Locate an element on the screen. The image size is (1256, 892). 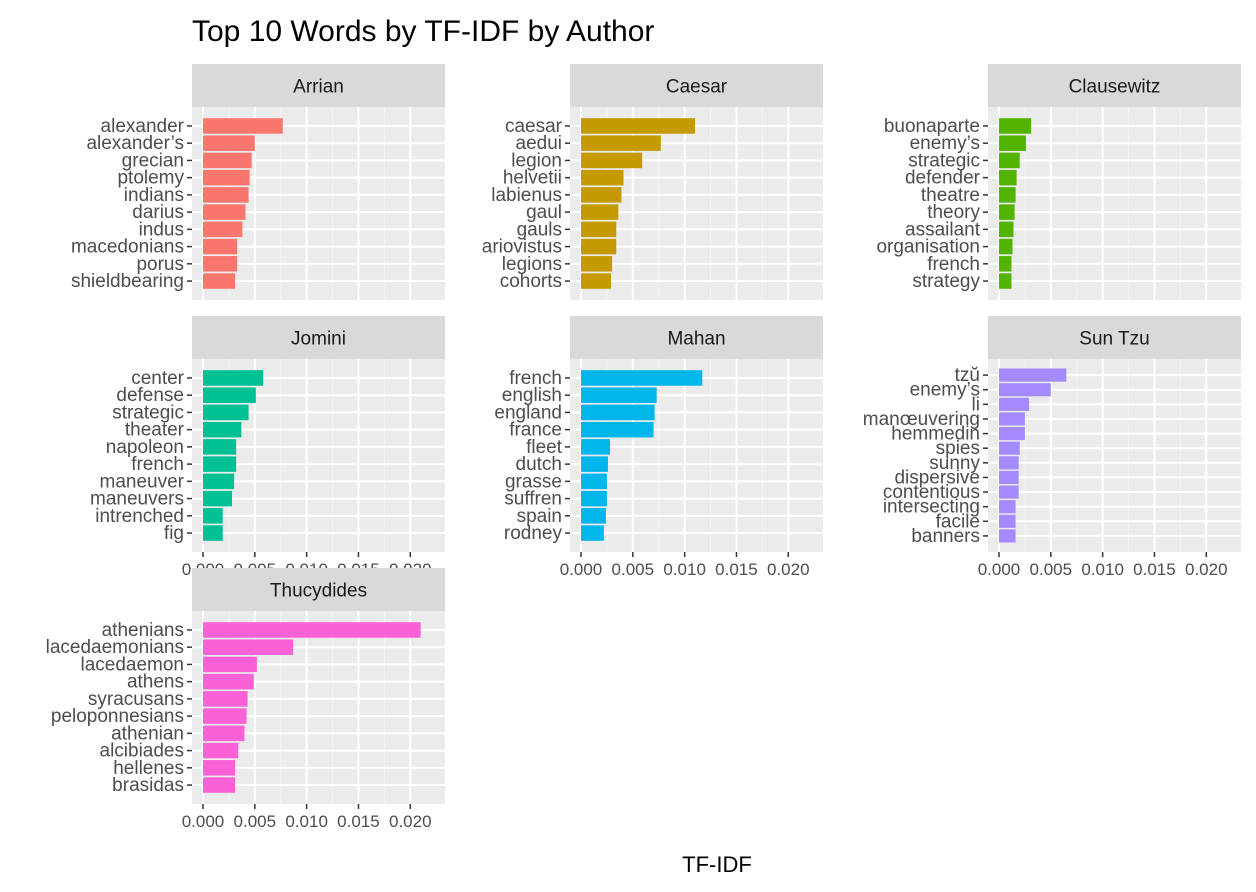
category-label: athenian is located at coordinates (147, 733).